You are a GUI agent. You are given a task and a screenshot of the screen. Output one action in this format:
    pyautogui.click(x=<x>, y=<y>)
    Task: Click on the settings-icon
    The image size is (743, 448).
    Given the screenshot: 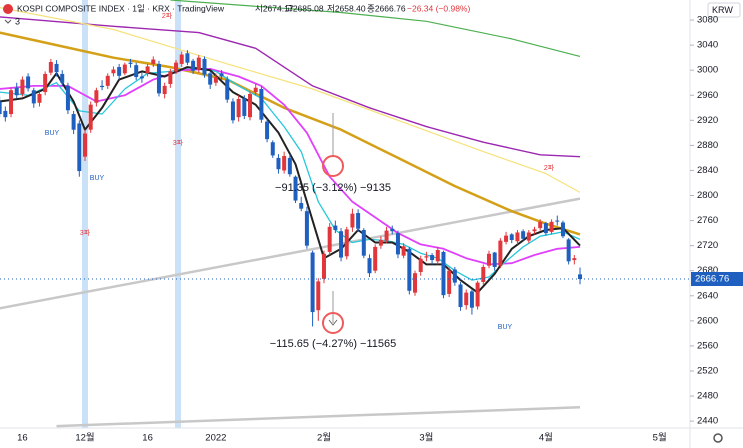 What is the action you would take?
    pyautogui.click(x=718, y=438)
    